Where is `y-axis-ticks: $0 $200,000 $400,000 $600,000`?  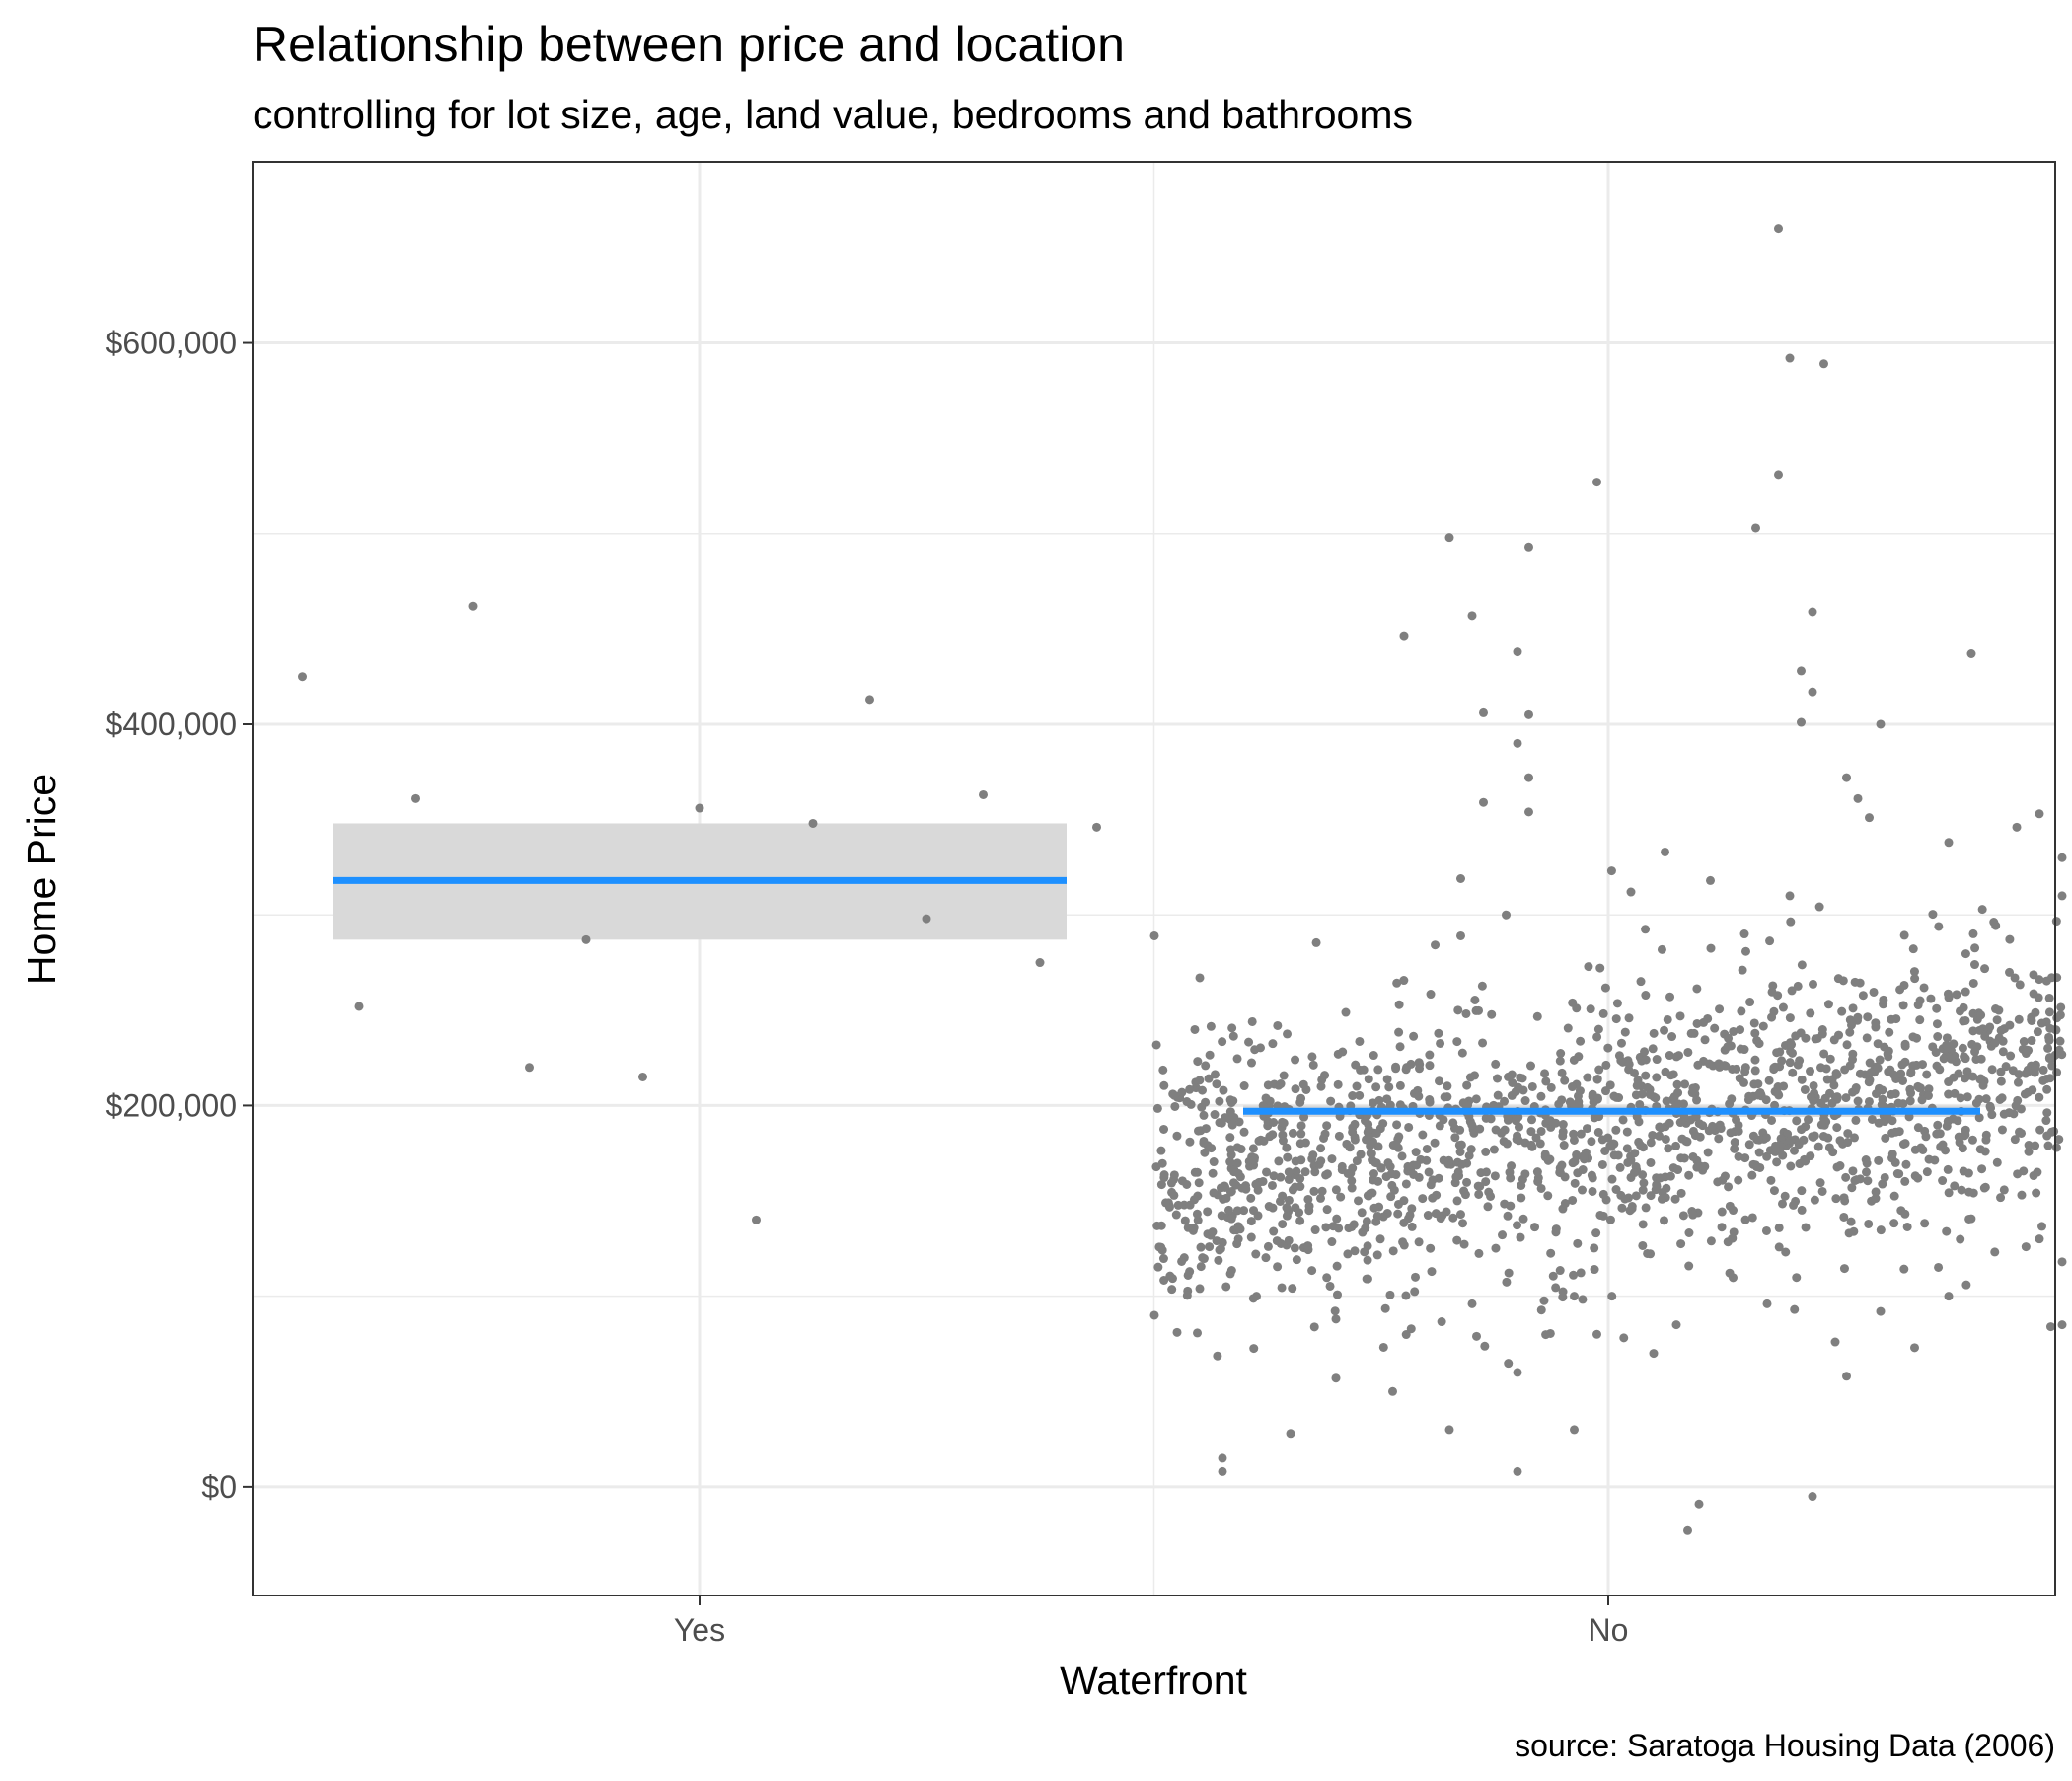 y-axis-ticks: $0 $200,000 $400,000 $600,000 is located at coordinates (179, 916).